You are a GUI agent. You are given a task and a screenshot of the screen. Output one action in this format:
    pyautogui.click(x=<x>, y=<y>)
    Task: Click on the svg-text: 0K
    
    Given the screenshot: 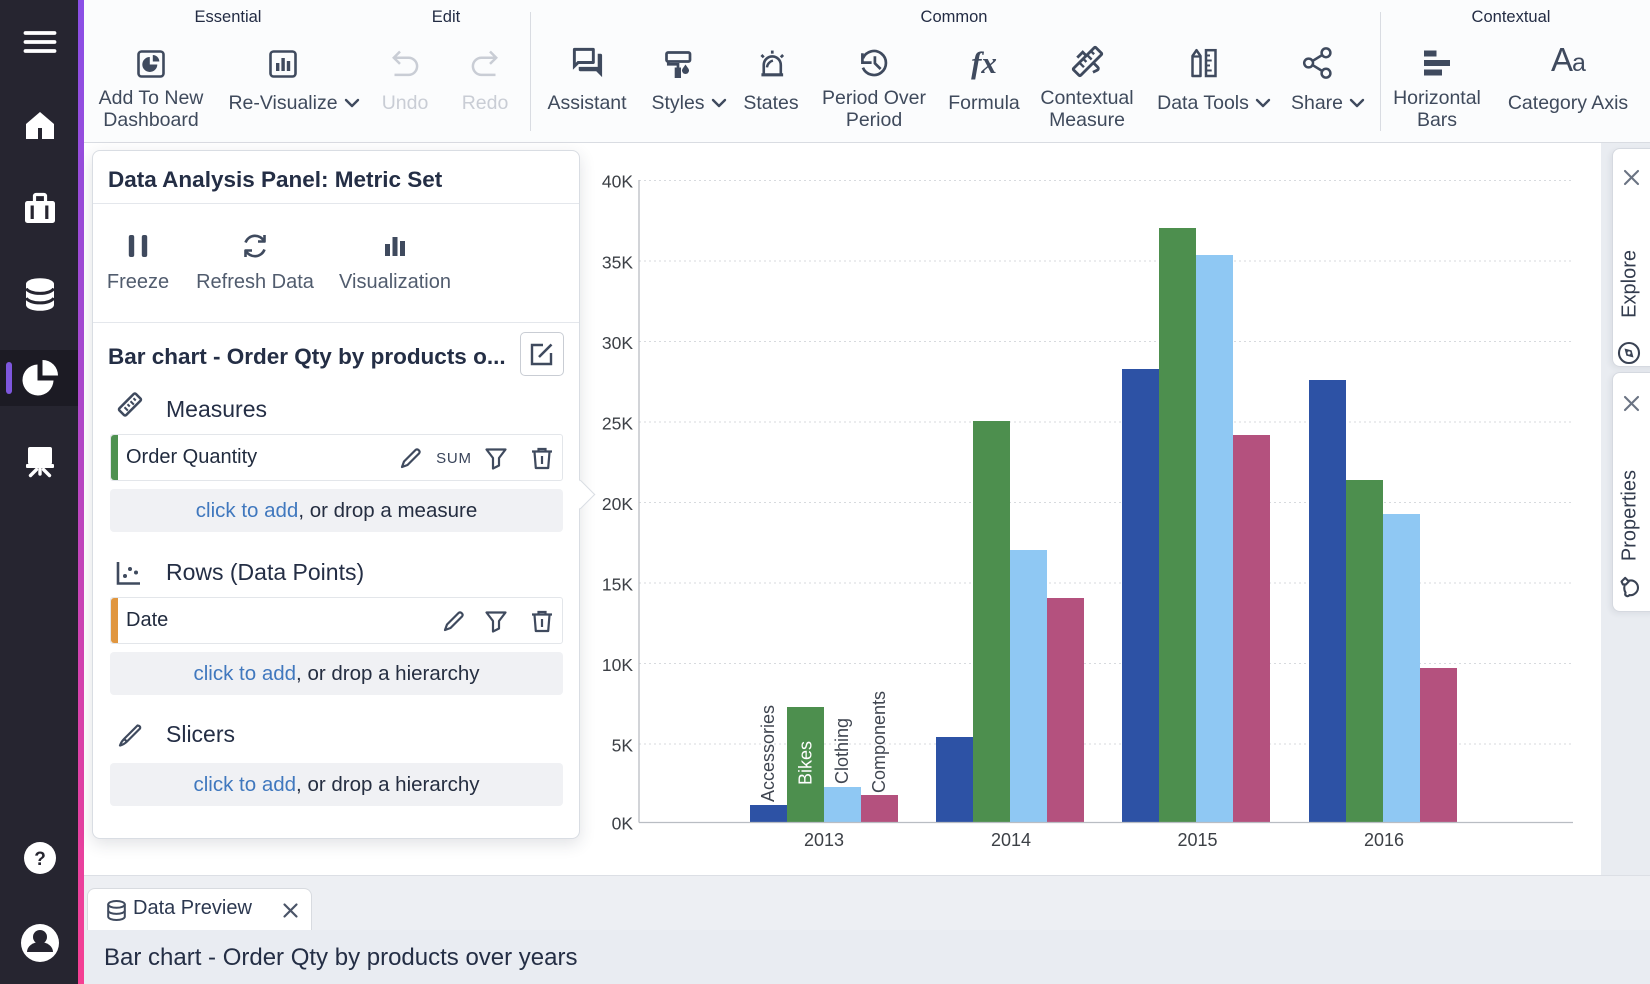 What is the action you would take?
    pyautogui.click(x=623, y=824)
    